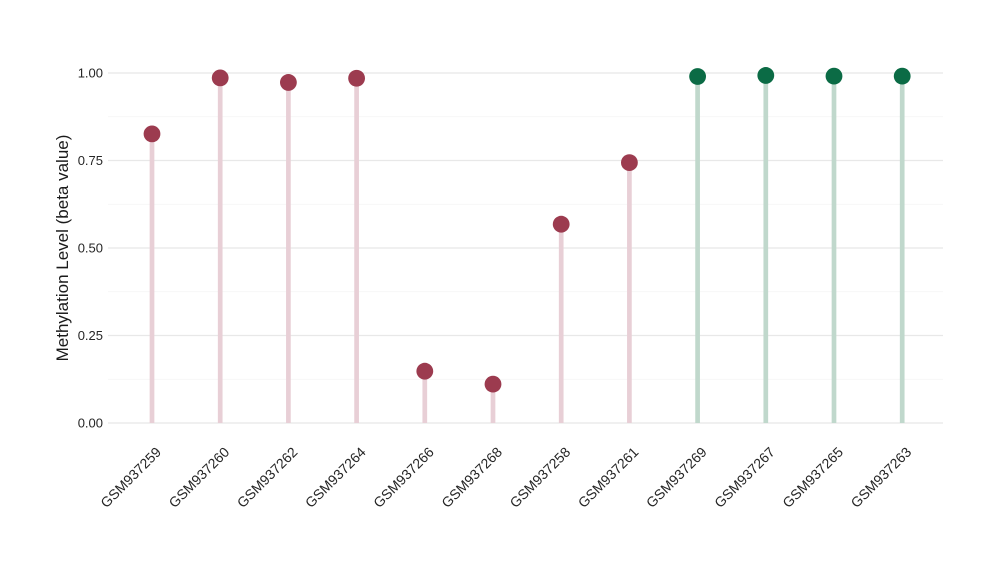  Describe the element at coordinates (403, 477) in the screenshot. I see `x-tick-label: GSM937266` at that location.